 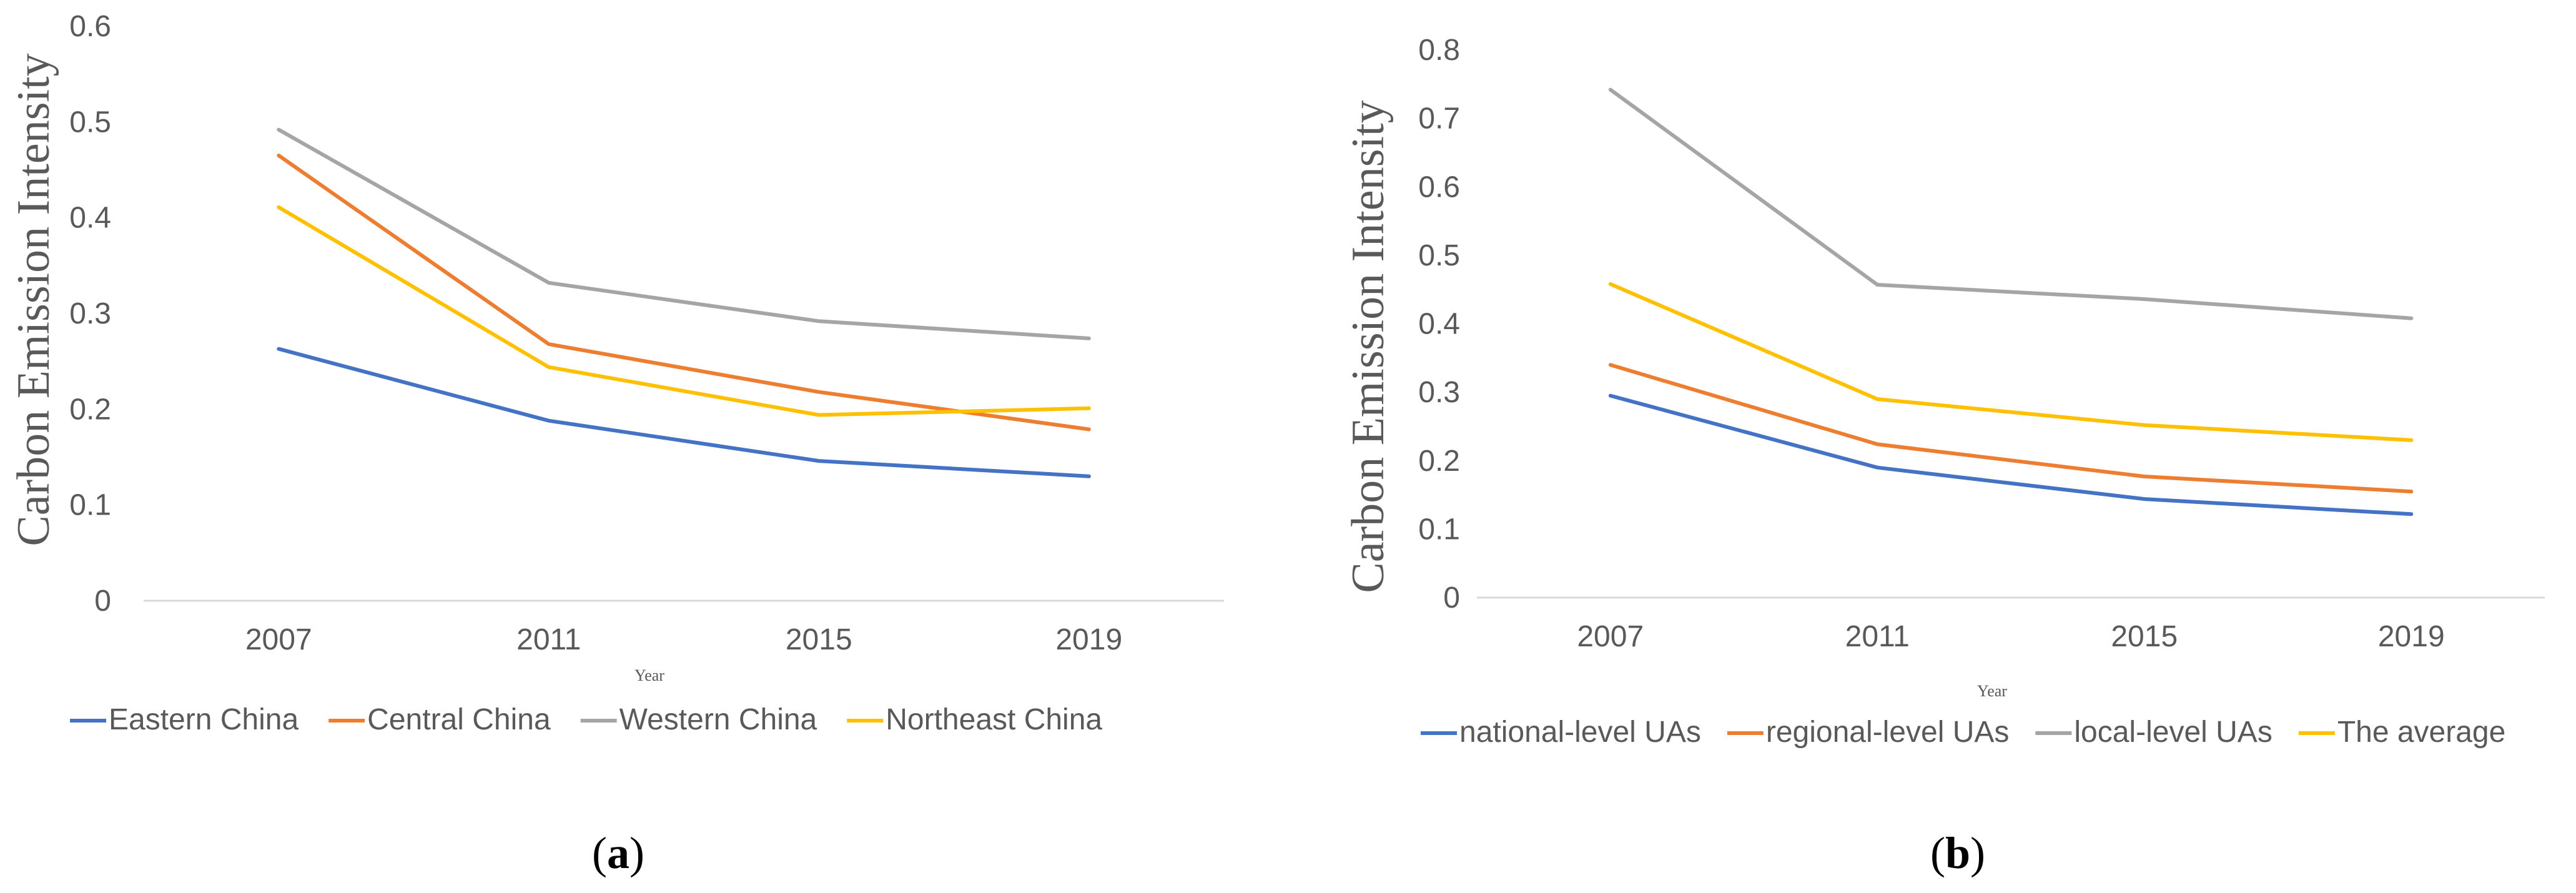 I want to click on legend-label-b-4: The average, so click(x=2422, y=732).